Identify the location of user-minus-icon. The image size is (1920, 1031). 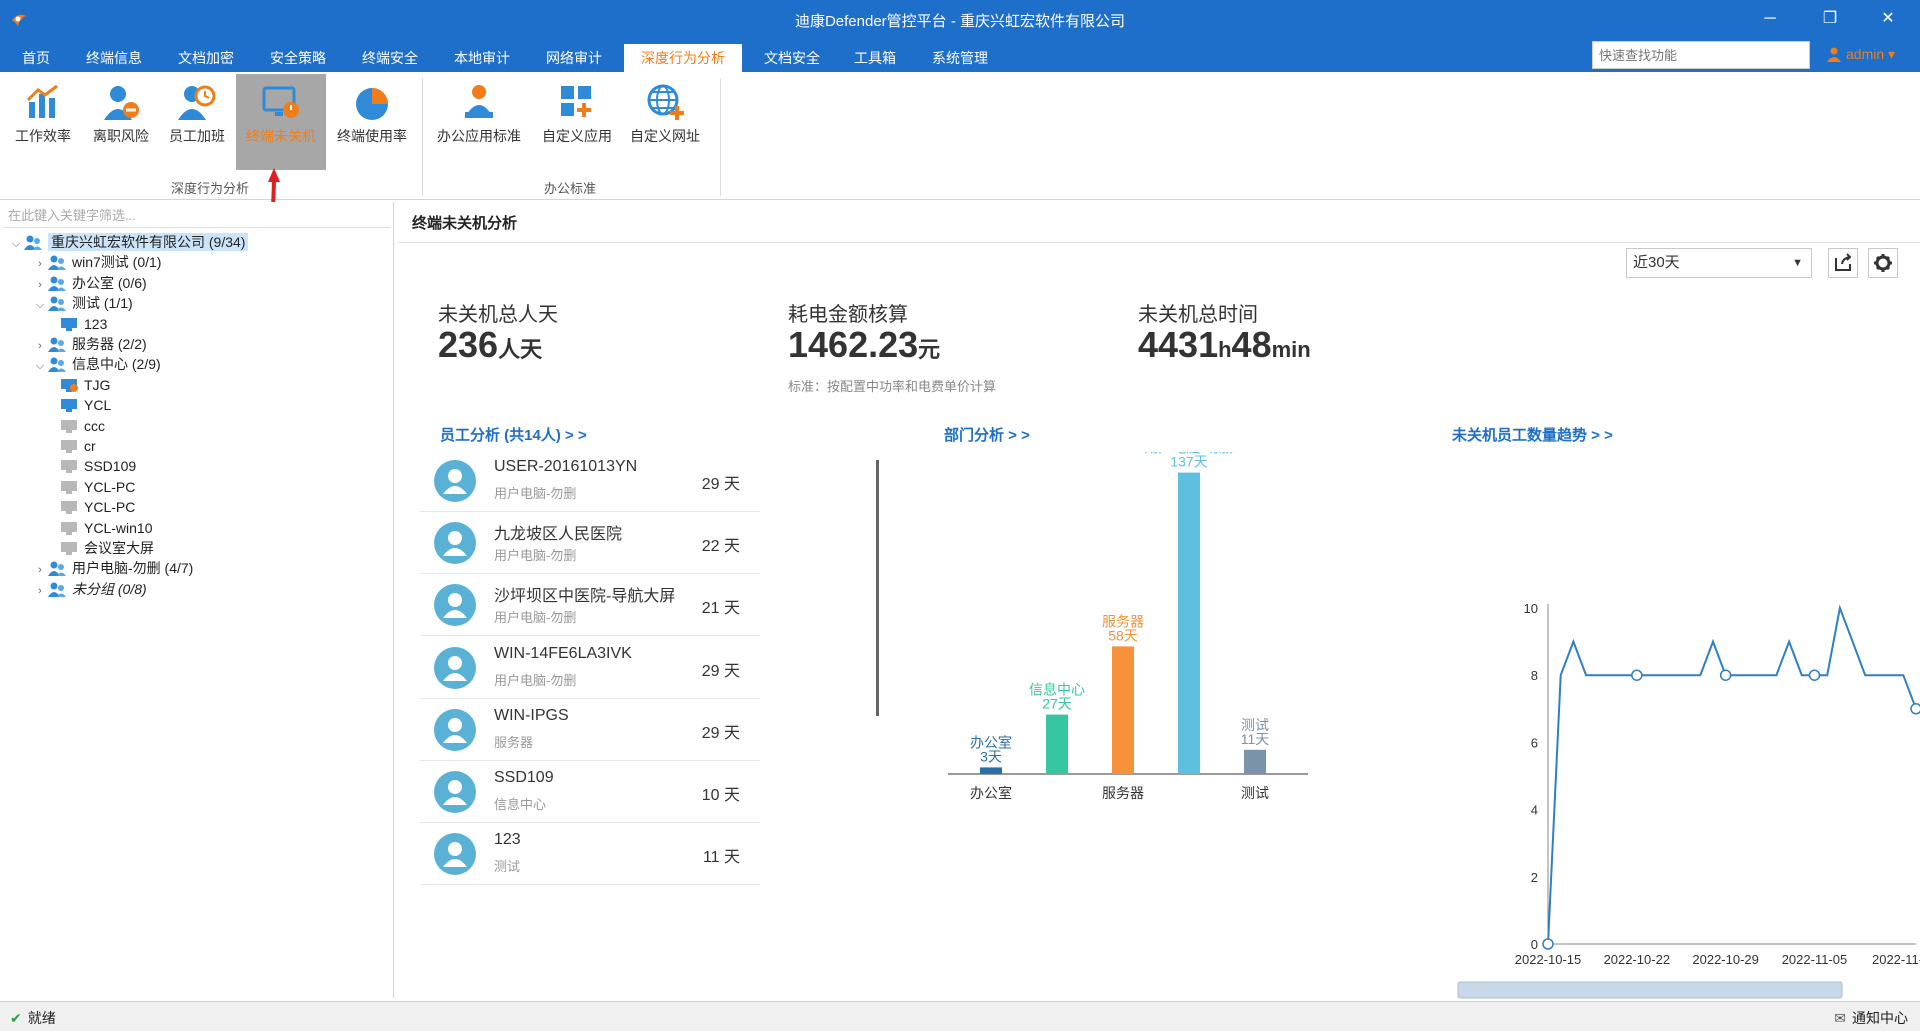
(121, 103).